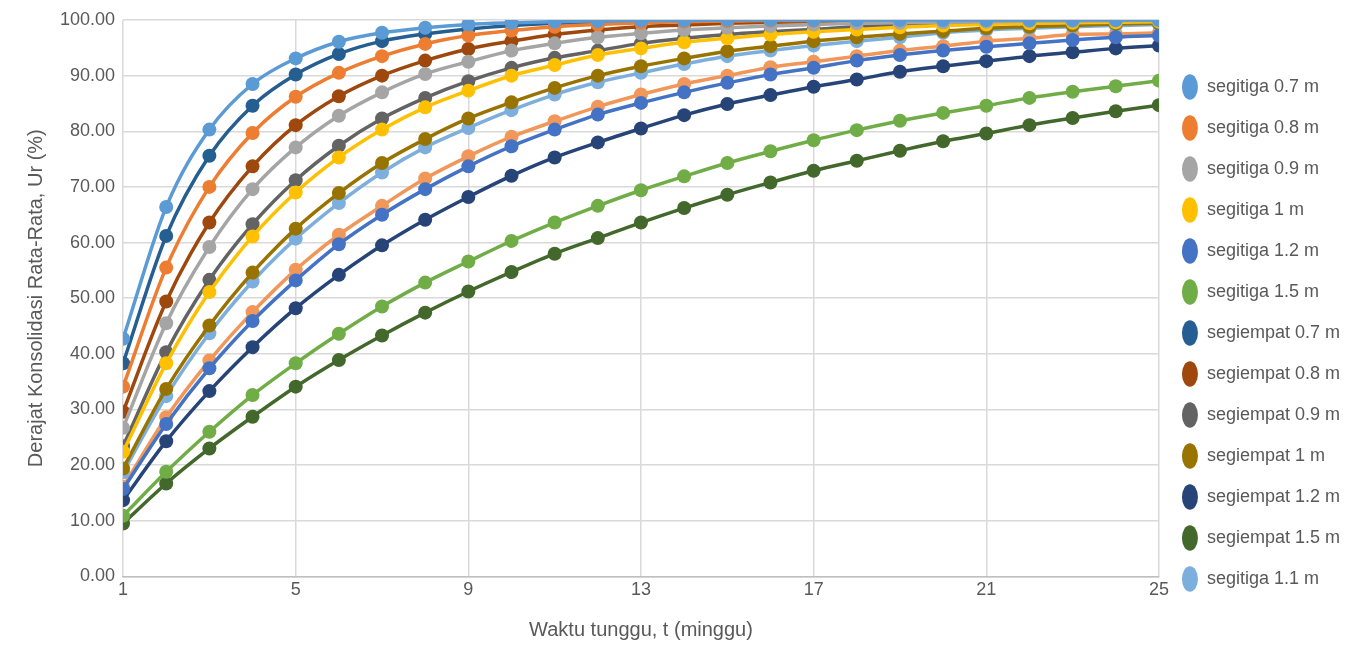 The height and width of the screenshot is (666, 1370). I want to click on x-tick-label: 13, so click(641, 589).